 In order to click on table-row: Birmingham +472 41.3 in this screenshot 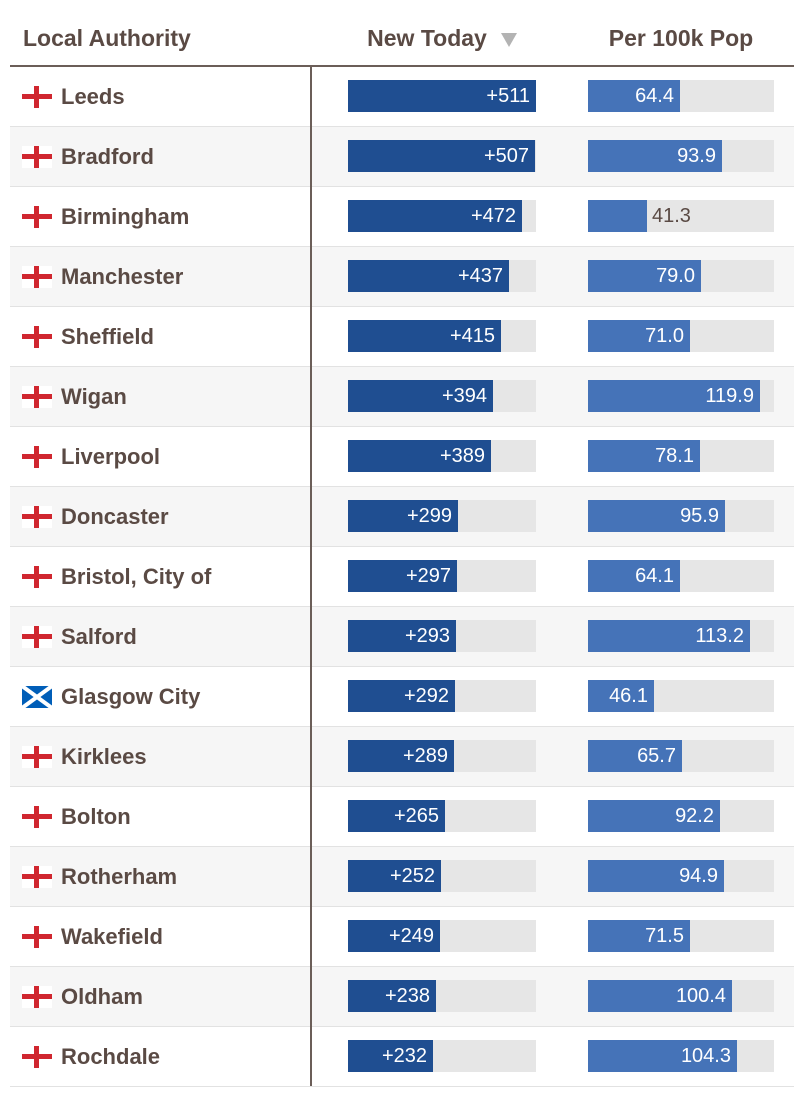, I will do `click(402, 217)`.